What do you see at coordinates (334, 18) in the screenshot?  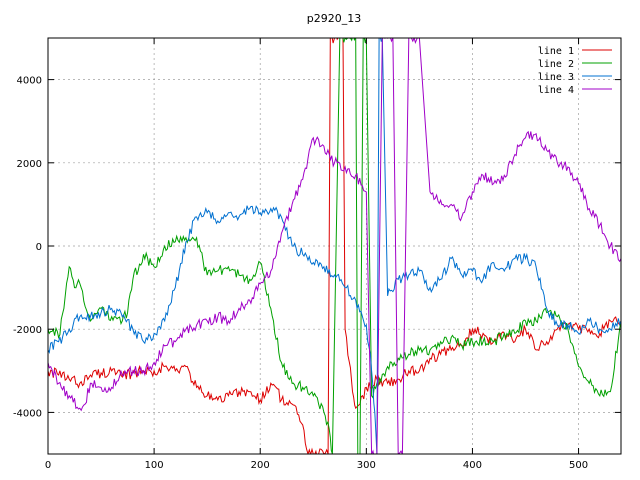 I see `chart-title: p2920_13` at bounding box center [334, 18].